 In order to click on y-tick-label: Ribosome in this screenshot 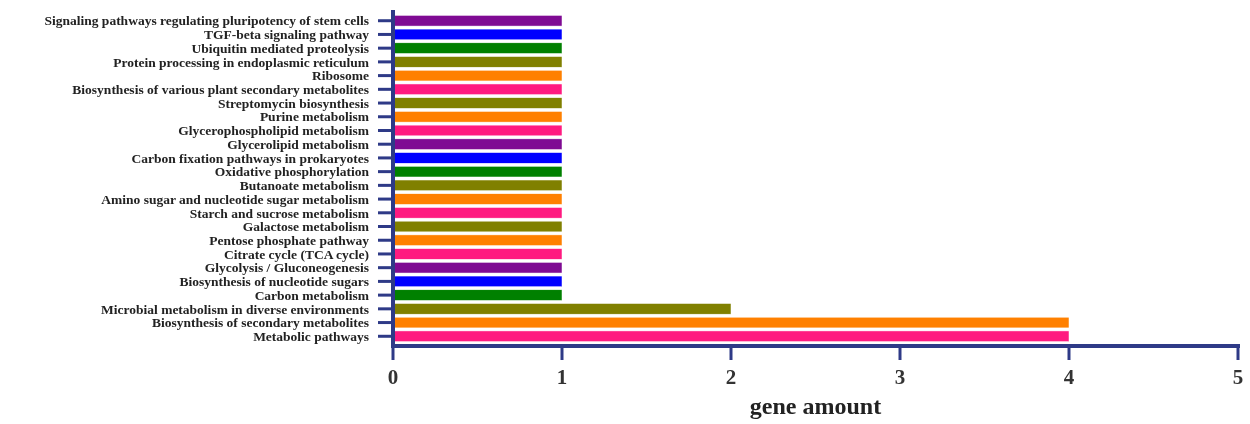, I will do `click(341, 76)`.